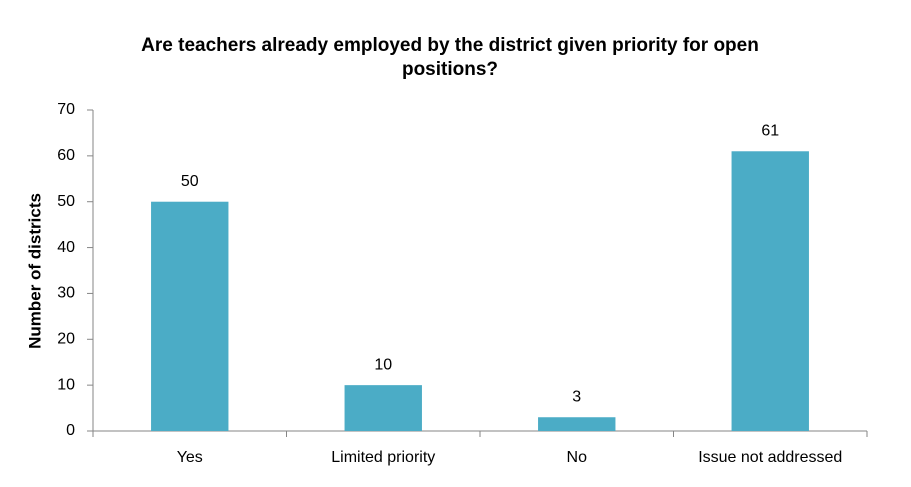 This screenshot has height=487, width=911. Describe the element at coordinates (34, 271) in the screenshot. I see `y-axis-label: Number of districts` at that location.